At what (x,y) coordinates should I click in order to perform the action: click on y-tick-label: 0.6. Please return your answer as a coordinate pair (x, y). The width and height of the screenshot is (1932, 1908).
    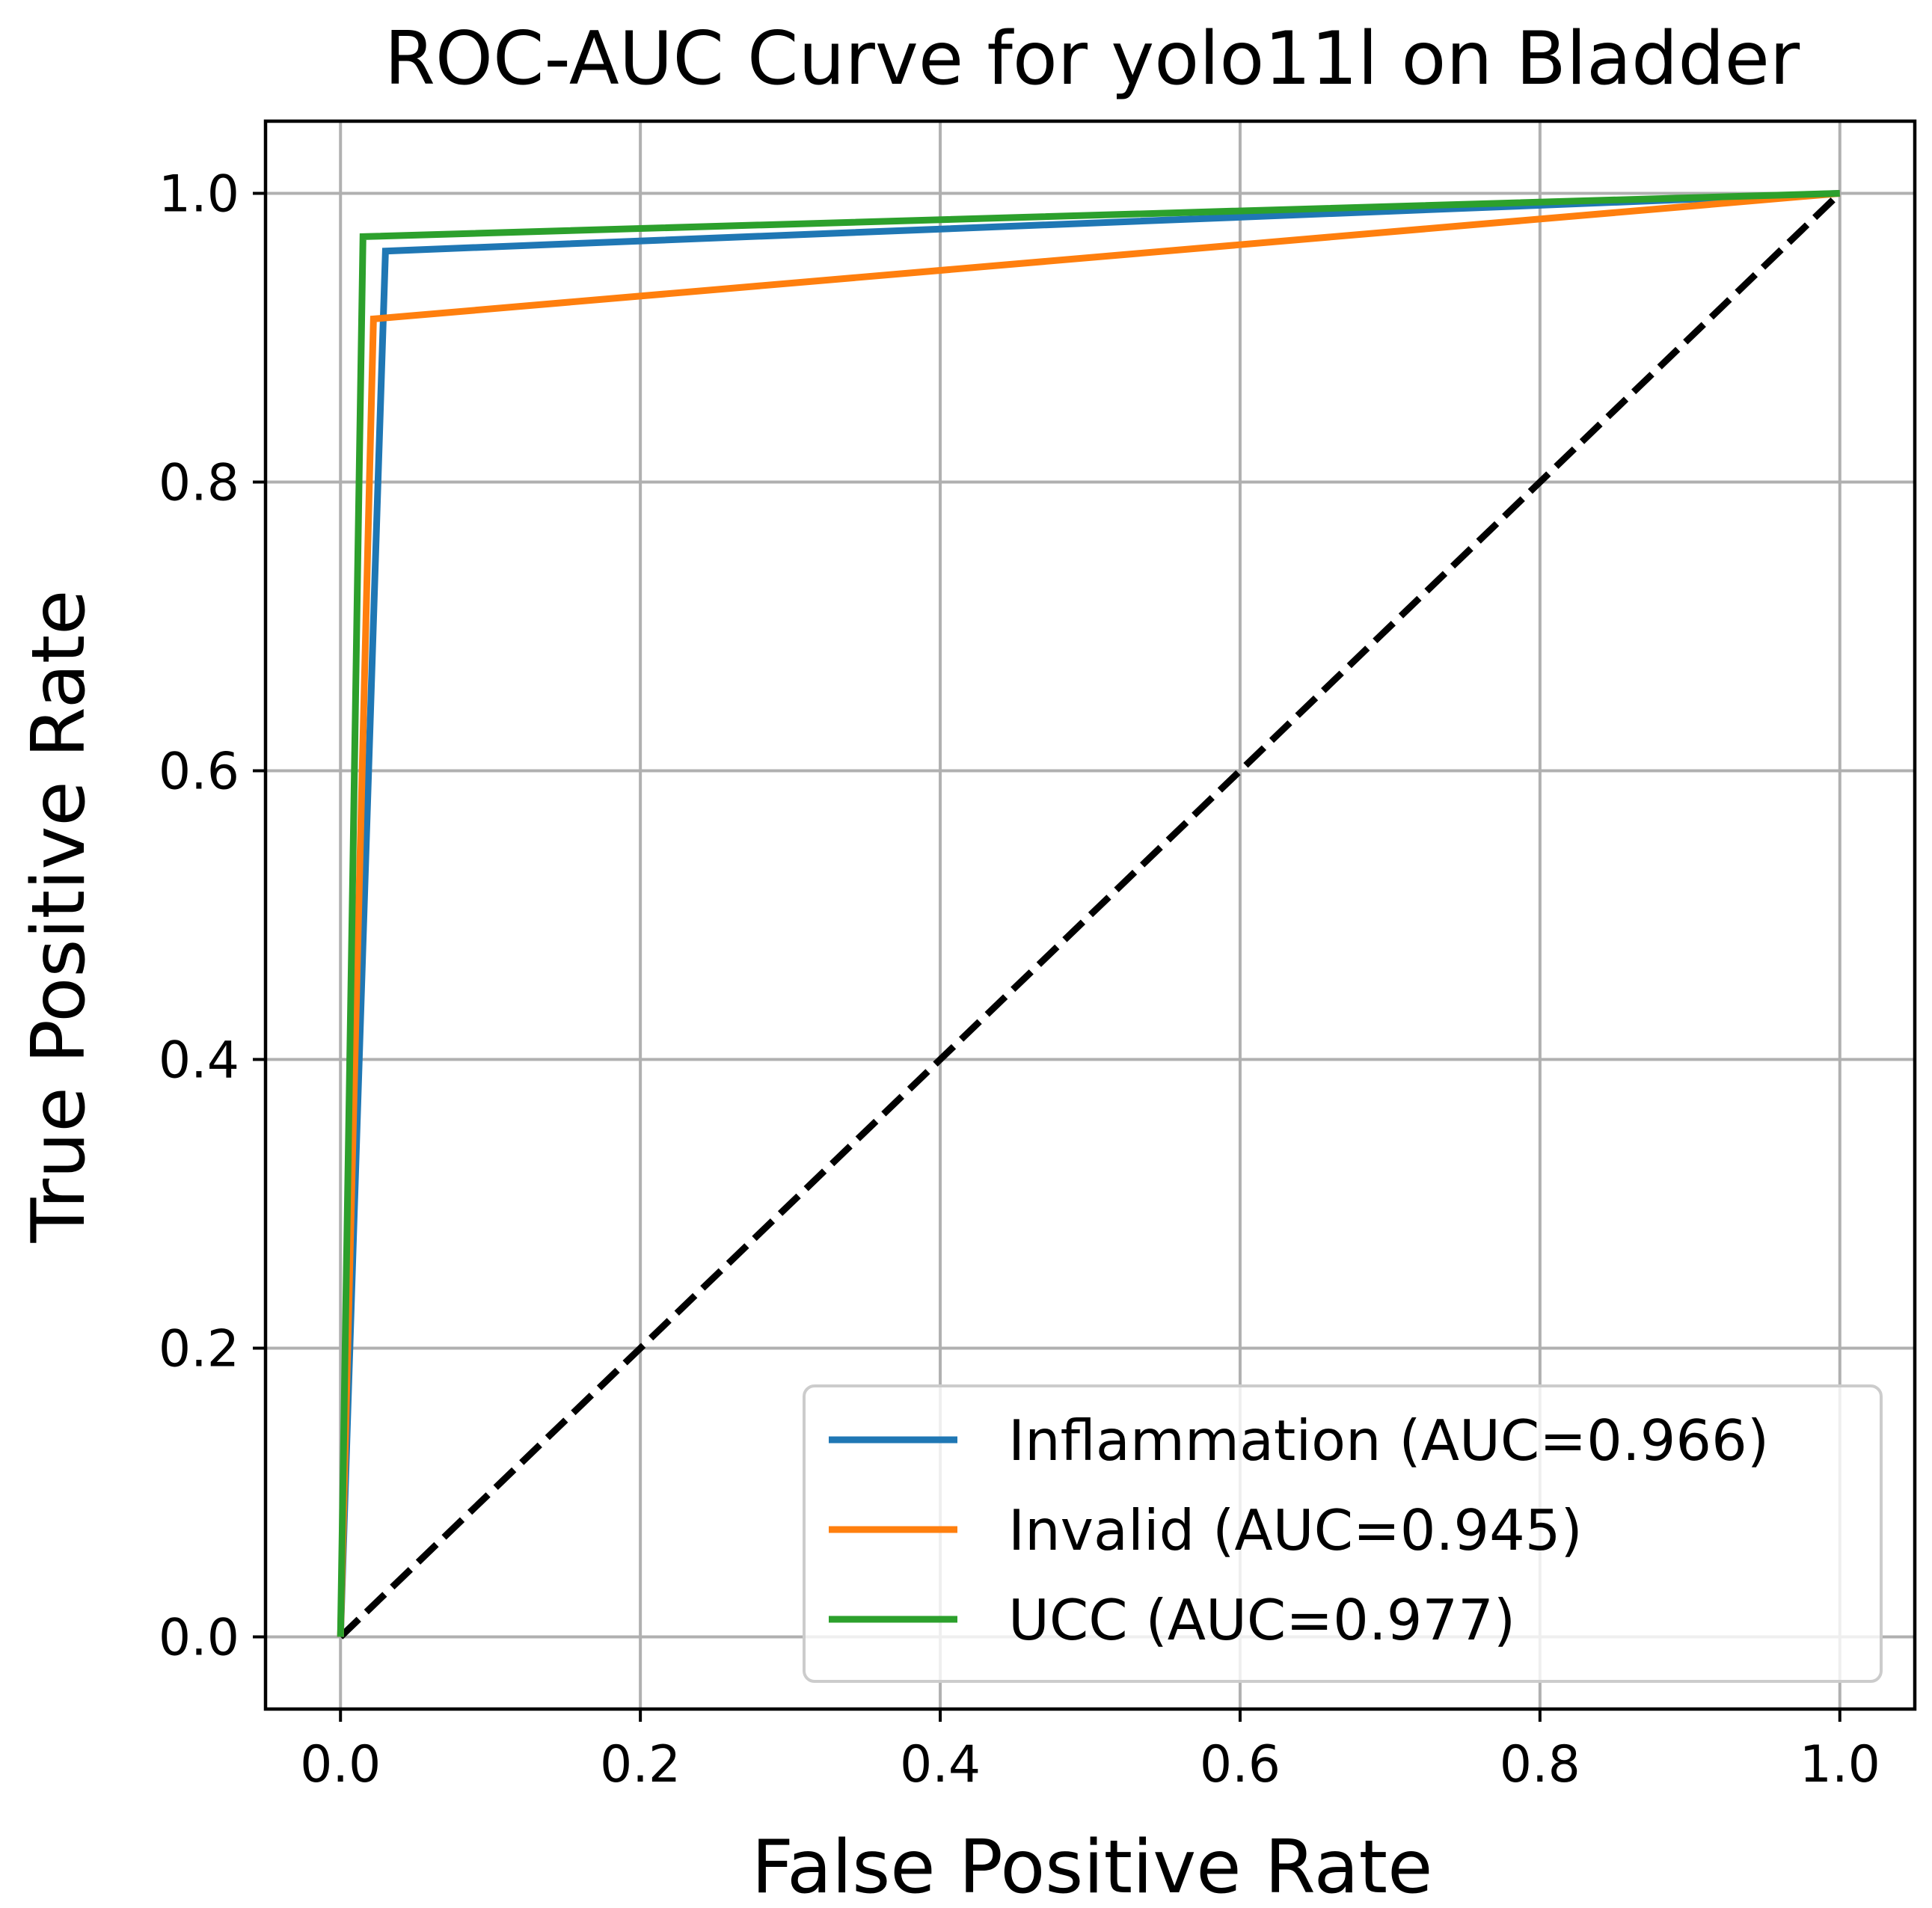
    Looking at the image, I should click on (199, 773).